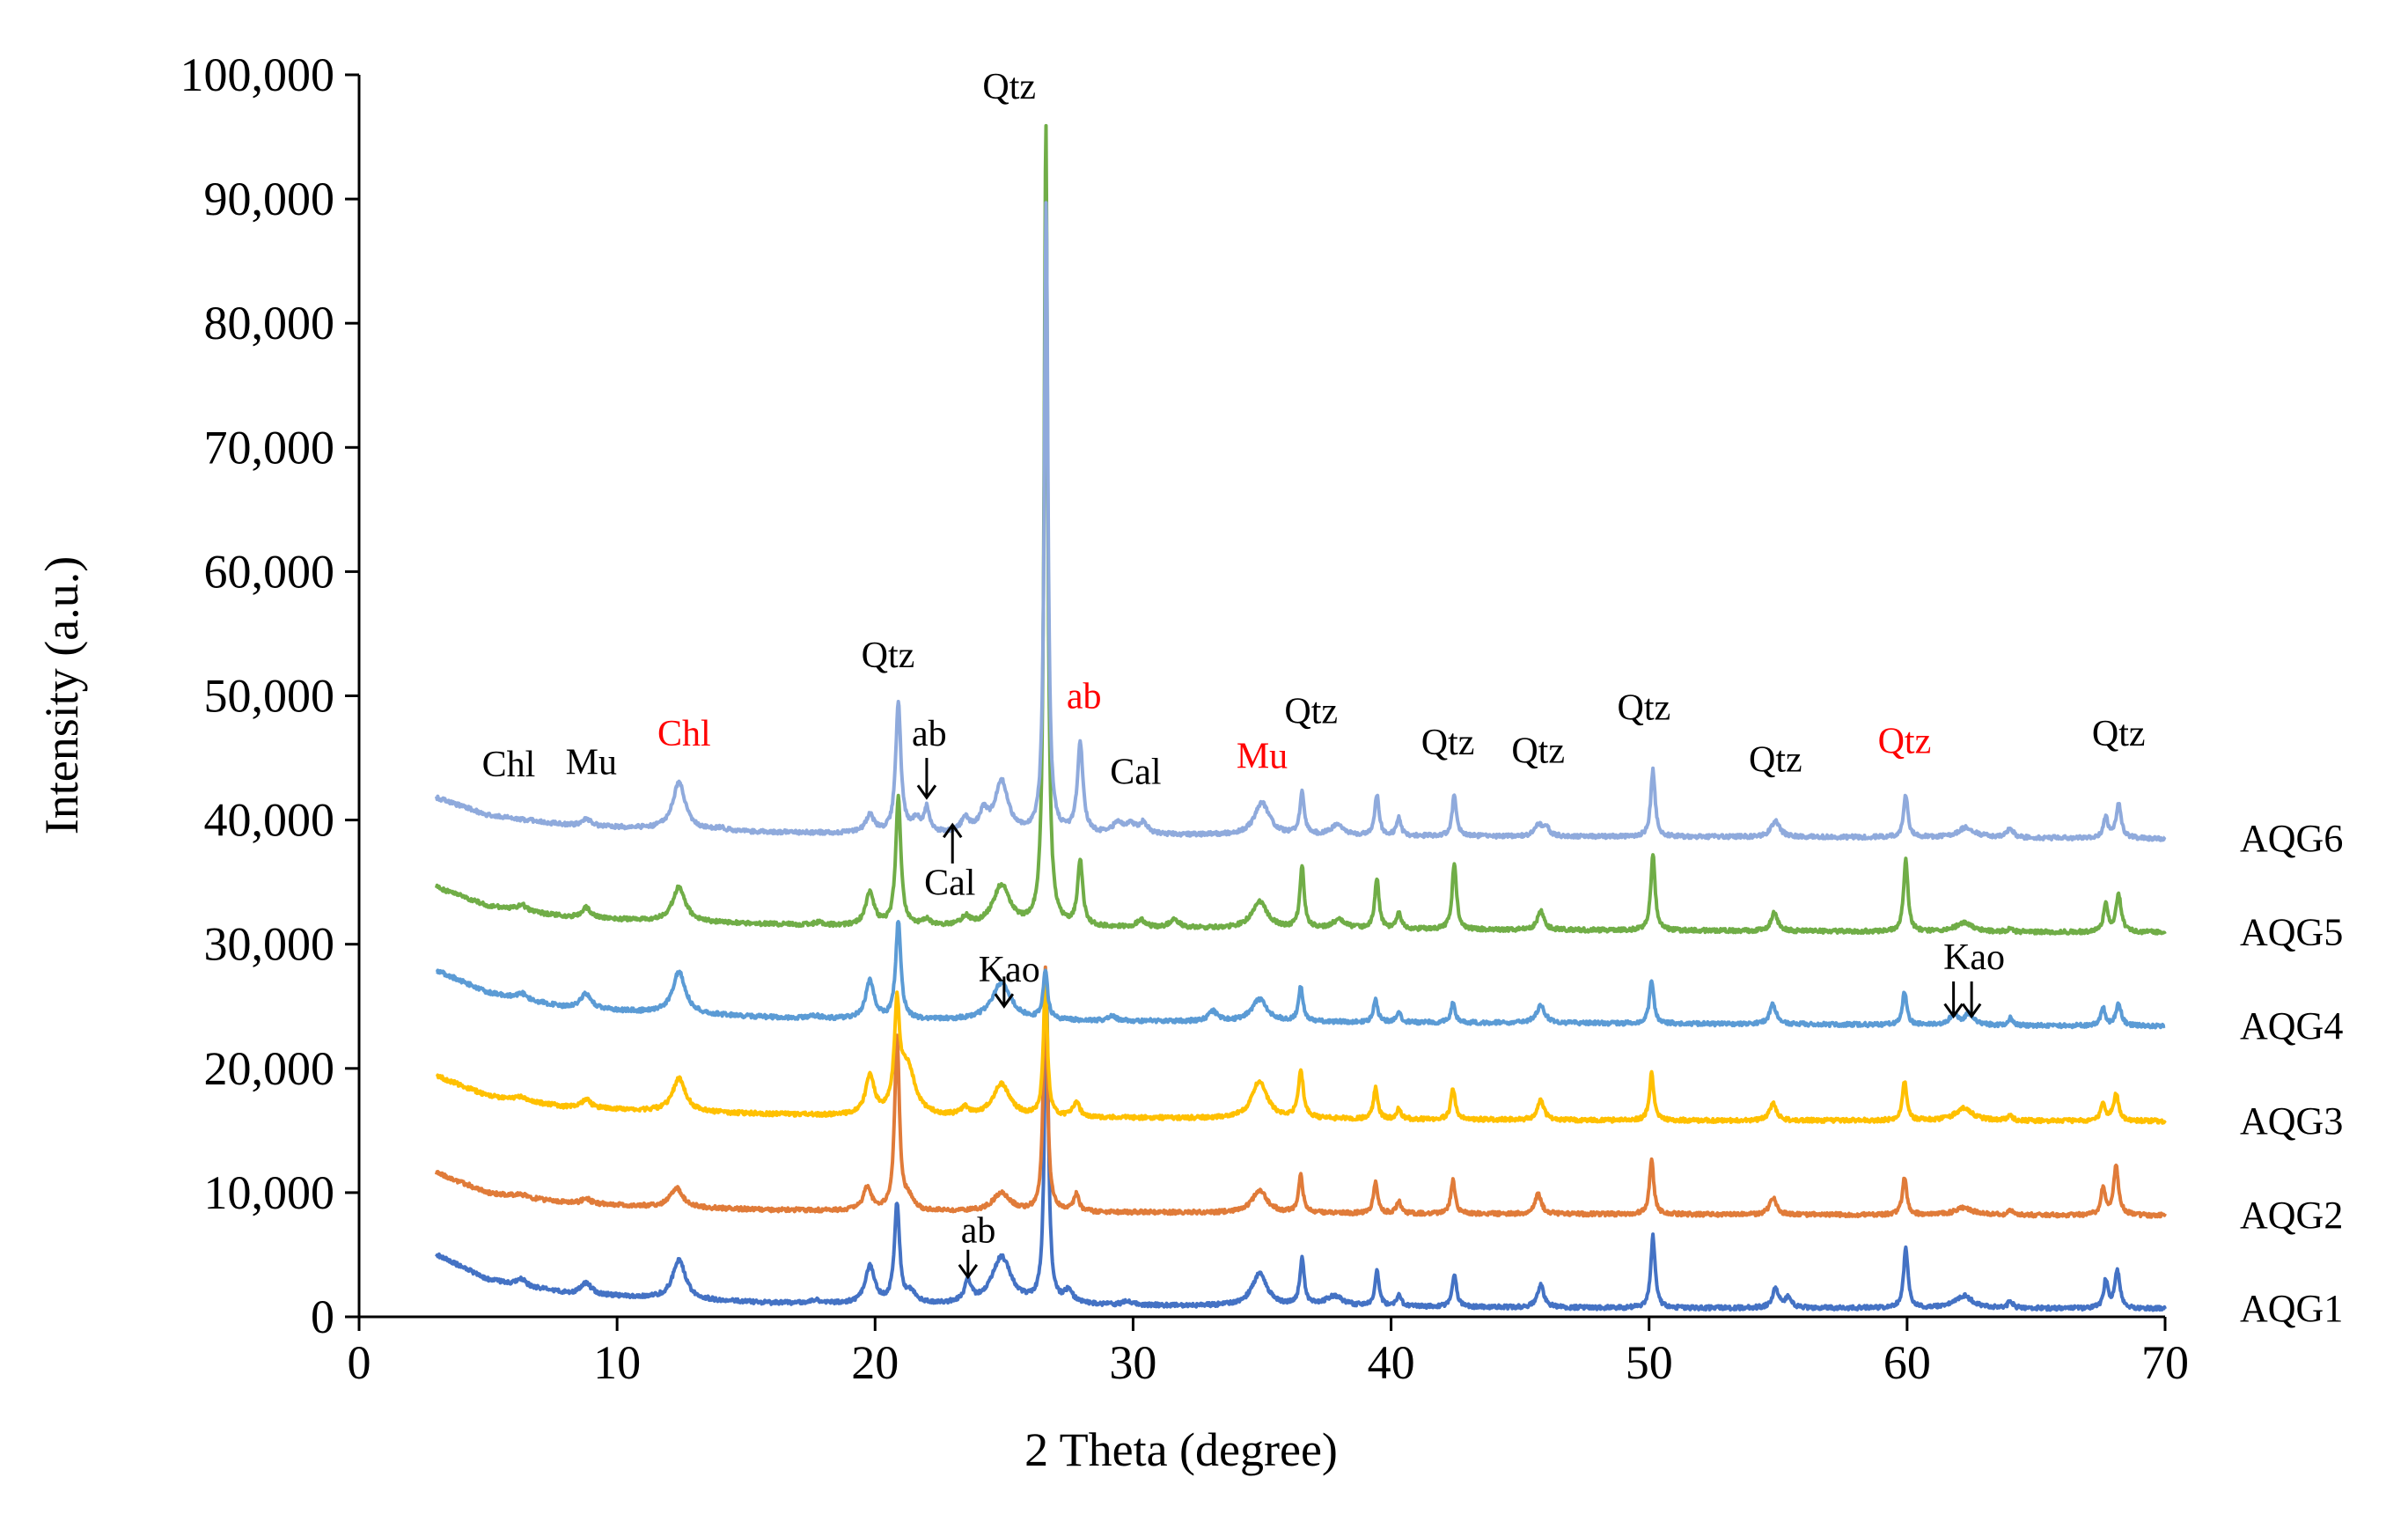 The height and width of the screenshot is (1514, 2408). What do you see at coordinates (257, 74) in the screenshot?
I see `y-tick-label: 100,000` at bounding box center [257, 74].